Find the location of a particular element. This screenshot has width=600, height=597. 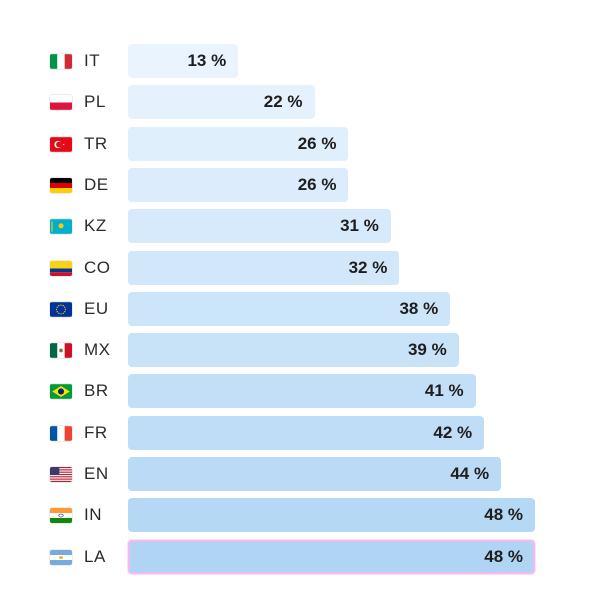

turkey-flag-icon is located at coordinates (61, 144).